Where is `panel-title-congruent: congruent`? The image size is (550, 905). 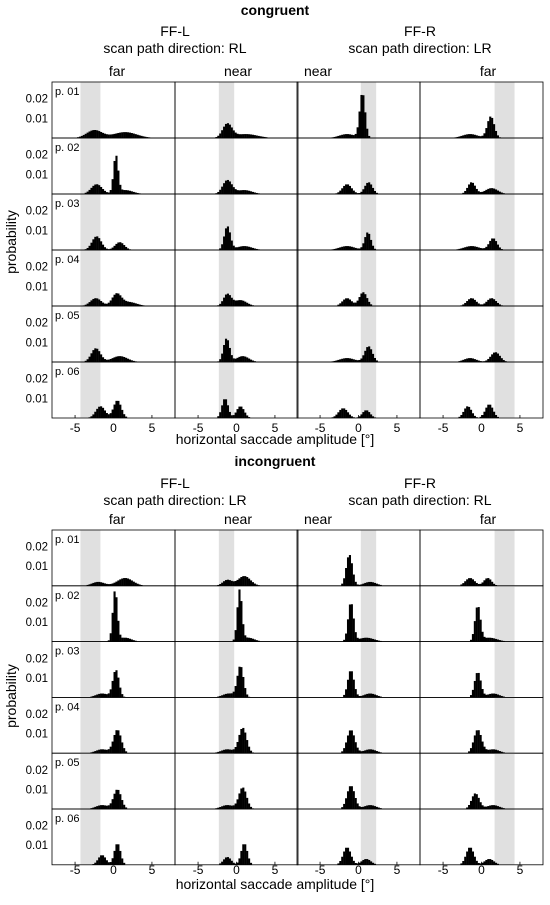
panel-title-congruent: congruent is located at coordinates (275, 10).